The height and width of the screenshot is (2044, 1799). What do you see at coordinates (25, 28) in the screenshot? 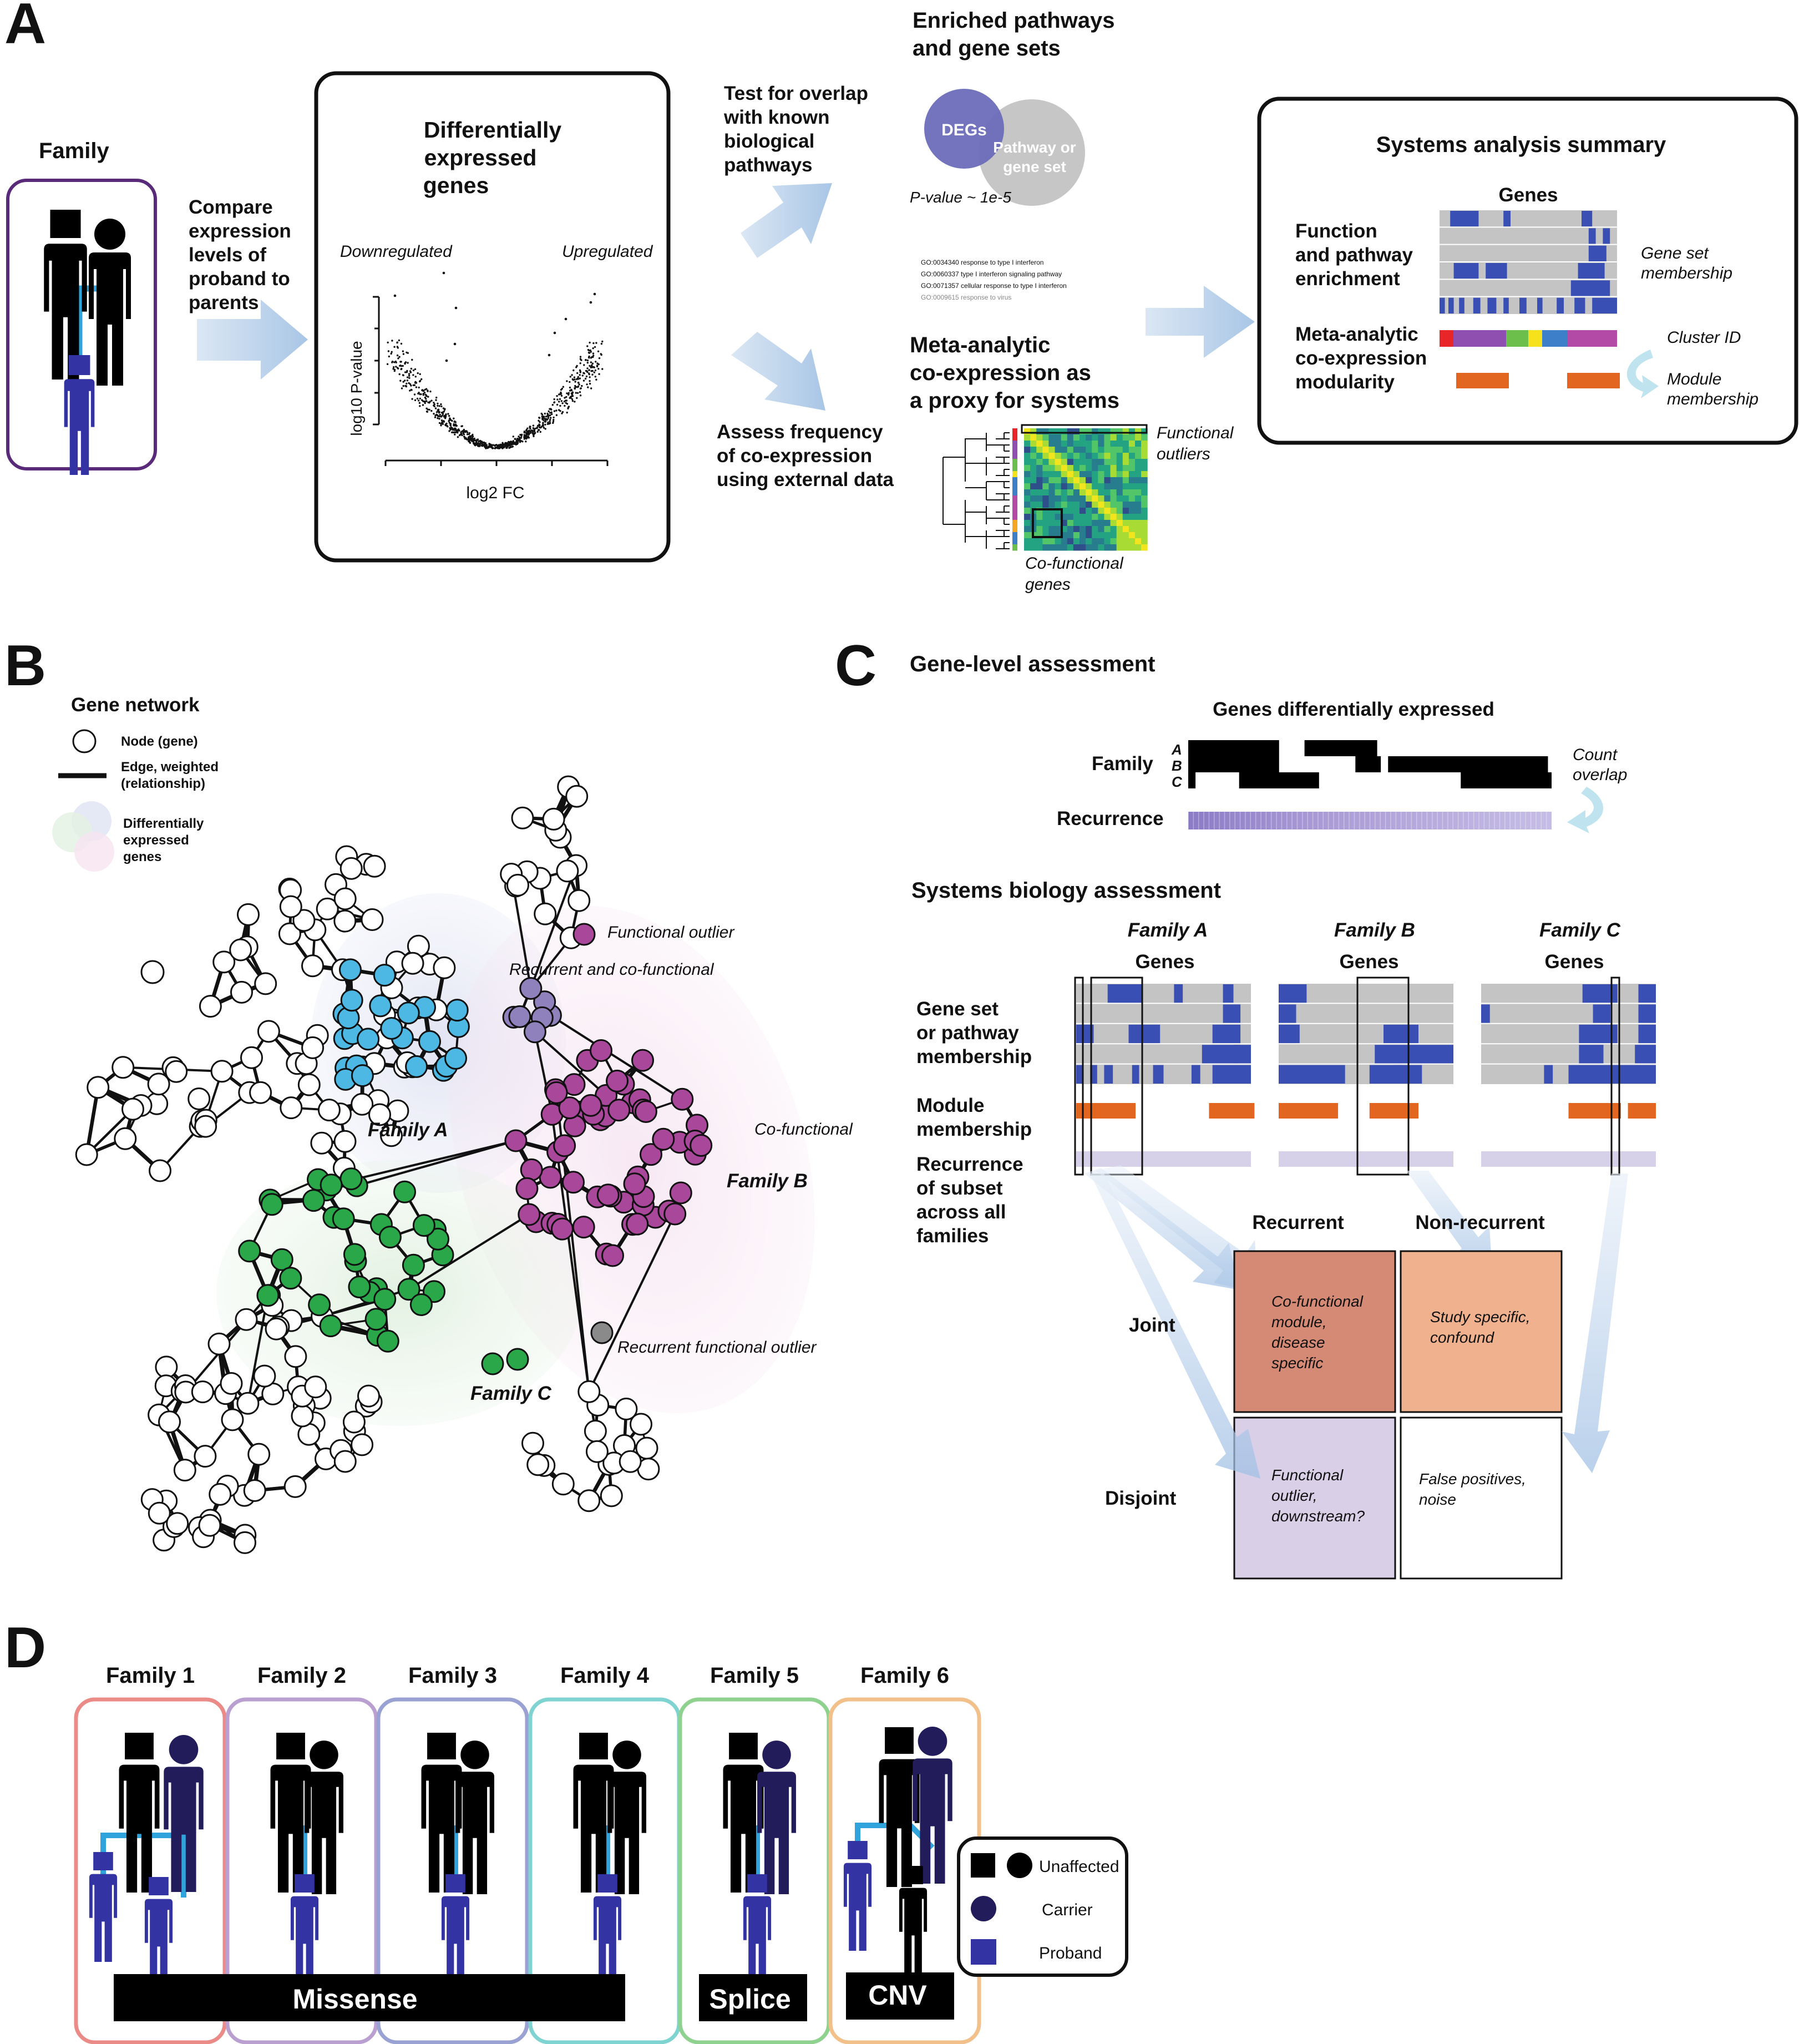
I see `panel-letter-a: A` at bounding box center [25, 28].